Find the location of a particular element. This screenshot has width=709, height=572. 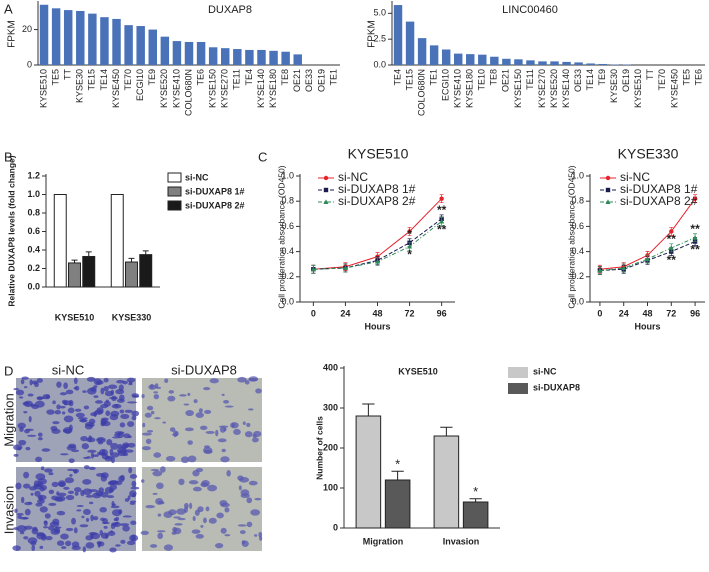

x-tick-label: TE8 is located at coordinates (494, 77).